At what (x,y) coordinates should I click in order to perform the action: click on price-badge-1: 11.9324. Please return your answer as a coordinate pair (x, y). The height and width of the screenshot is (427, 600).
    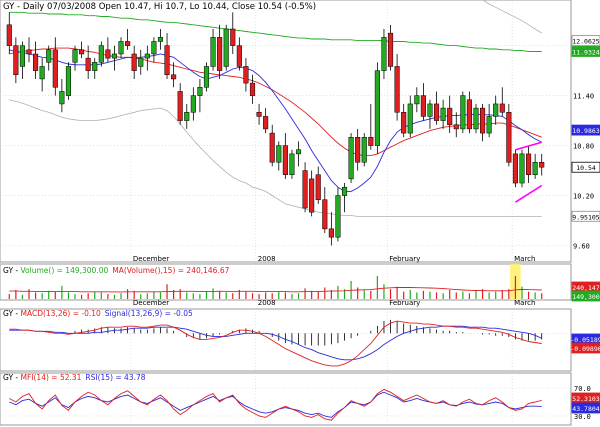
    Looking at the image, I should click on (585, 52).